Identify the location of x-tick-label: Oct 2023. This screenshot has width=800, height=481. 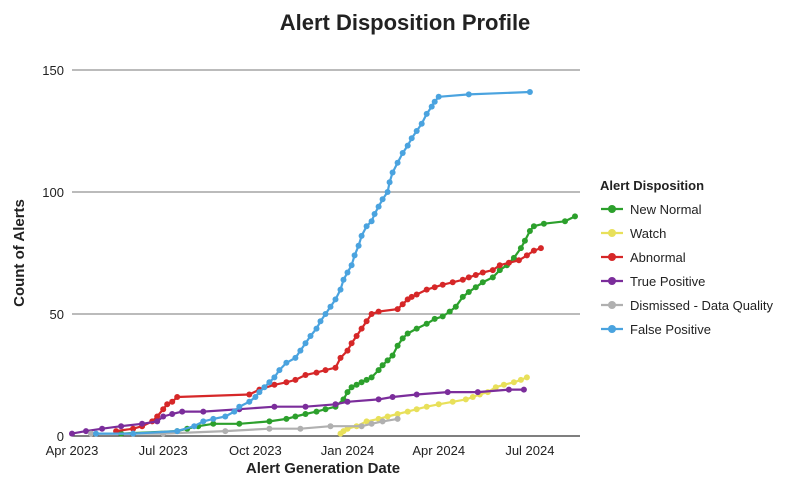
(255, 450).